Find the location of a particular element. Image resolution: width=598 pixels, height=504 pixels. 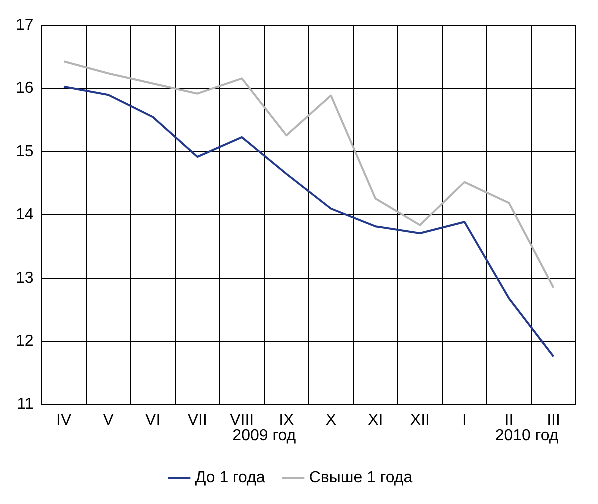

x-tick-label: V is located at coordinates (108, 420).